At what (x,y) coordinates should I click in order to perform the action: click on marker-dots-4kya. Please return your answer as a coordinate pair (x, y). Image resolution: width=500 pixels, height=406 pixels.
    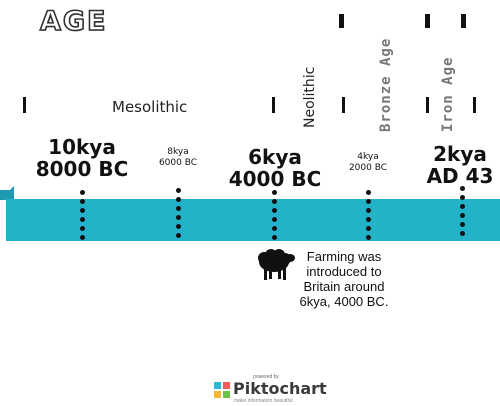
    Looking at the image, I should click on (368, 217).